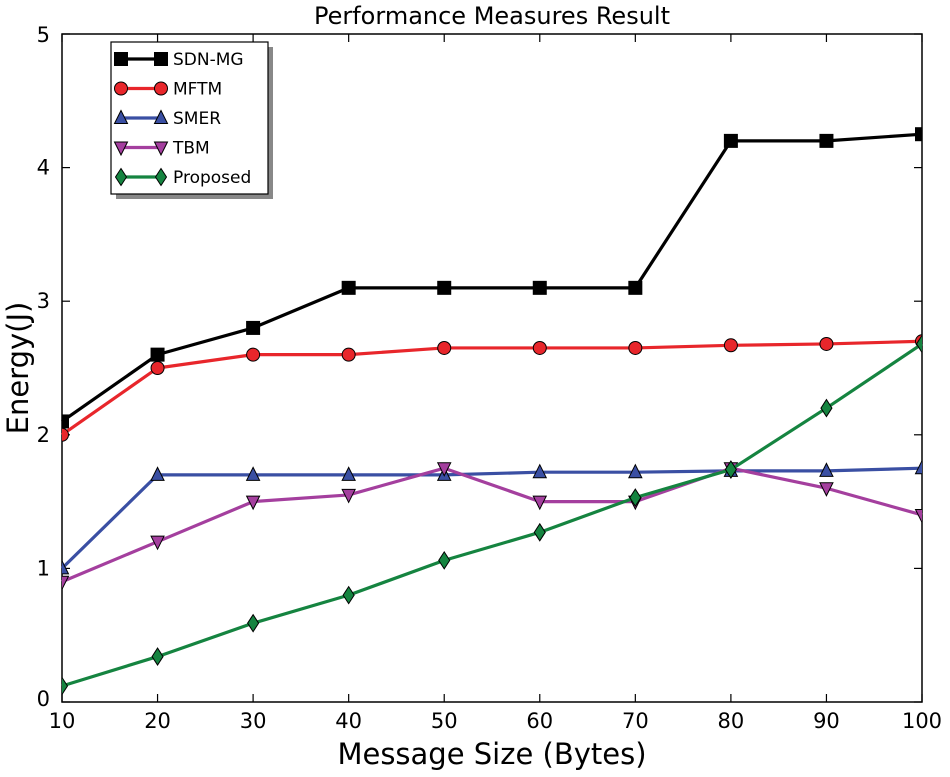  I want to click on legend-item-sdn-mg: SDN-MG, so click(179, 60).